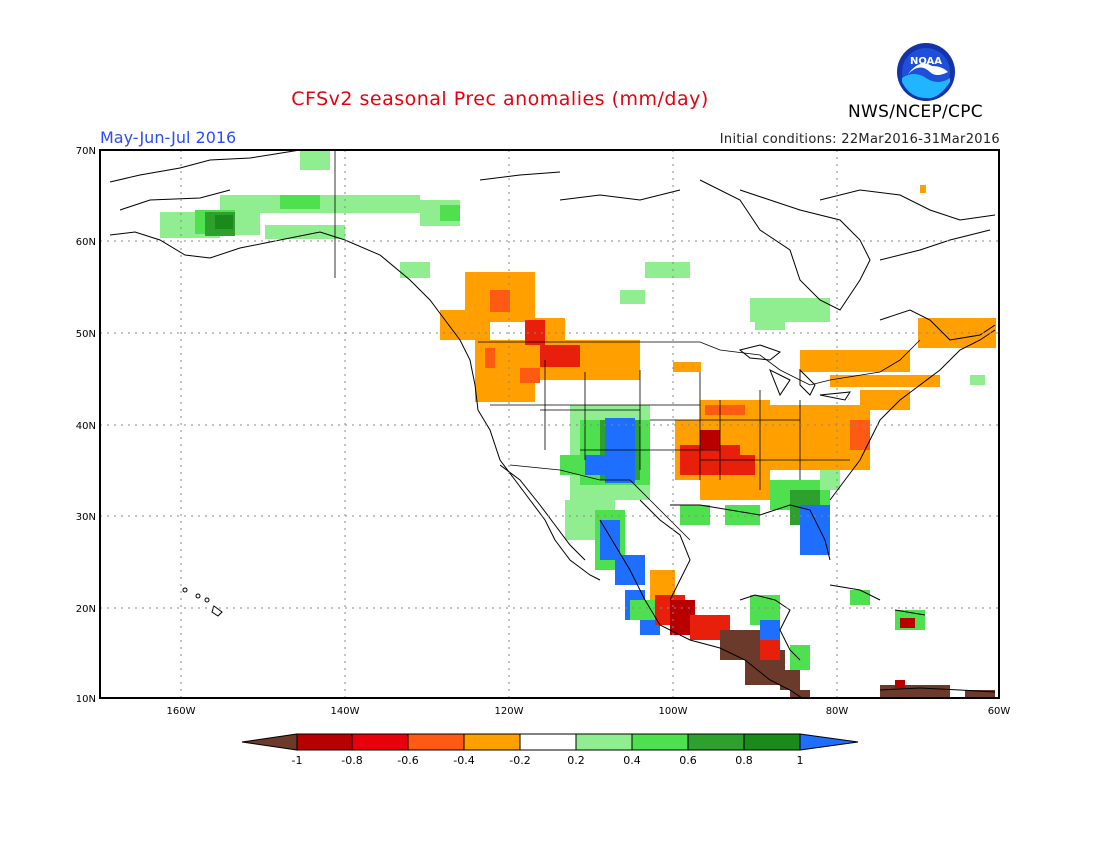  Describe the element at coordinates (345, 711) in the screenshot. I see `lon-label: 140W` at that location.